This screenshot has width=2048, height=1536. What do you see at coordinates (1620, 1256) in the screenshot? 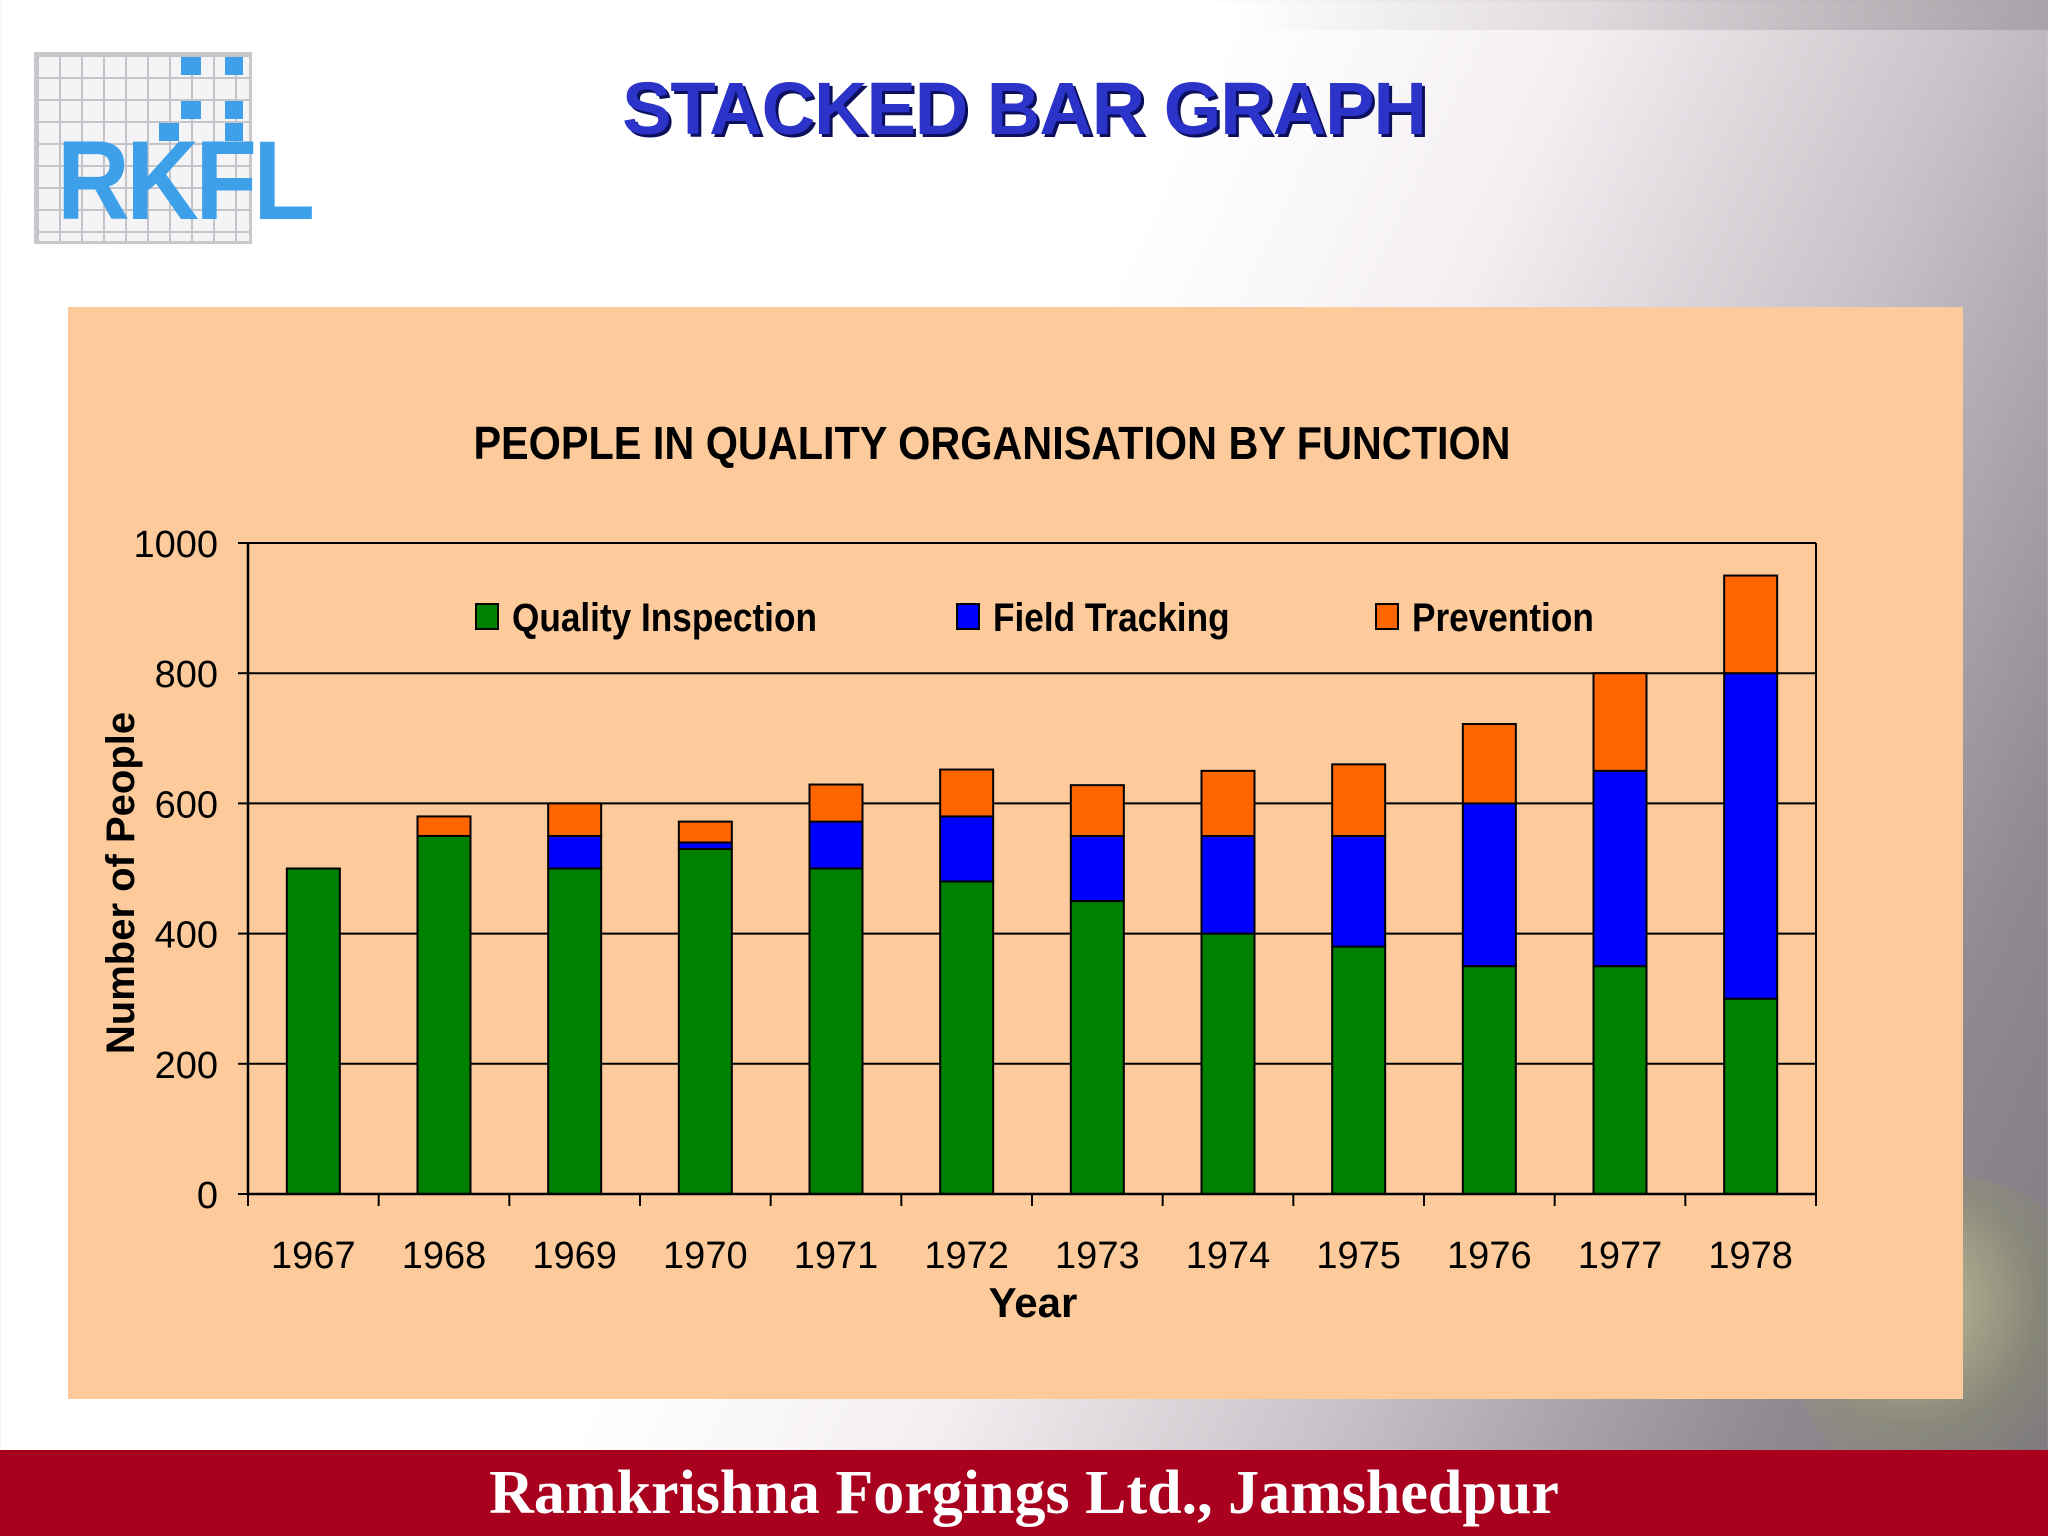
I see `x-tick-label: 1977` at bounding box center [1620, 1256].